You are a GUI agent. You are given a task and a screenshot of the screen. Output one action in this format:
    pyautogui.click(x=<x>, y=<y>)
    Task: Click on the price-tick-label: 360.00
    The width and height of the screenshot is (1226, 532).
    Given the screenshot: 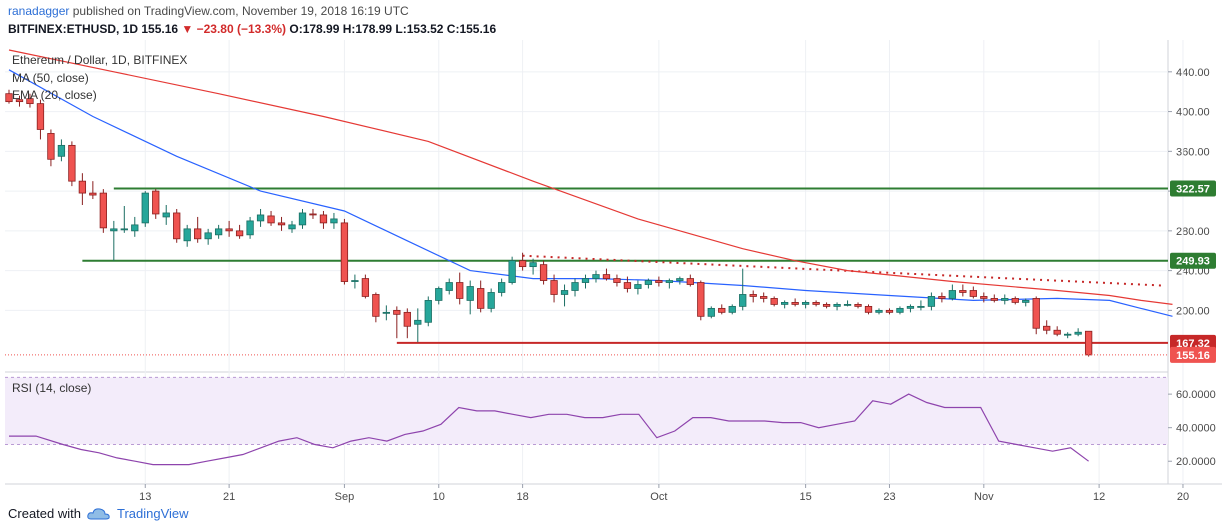 What is the action you would take?
    pyautogui.click(x=1193, y=152)
    